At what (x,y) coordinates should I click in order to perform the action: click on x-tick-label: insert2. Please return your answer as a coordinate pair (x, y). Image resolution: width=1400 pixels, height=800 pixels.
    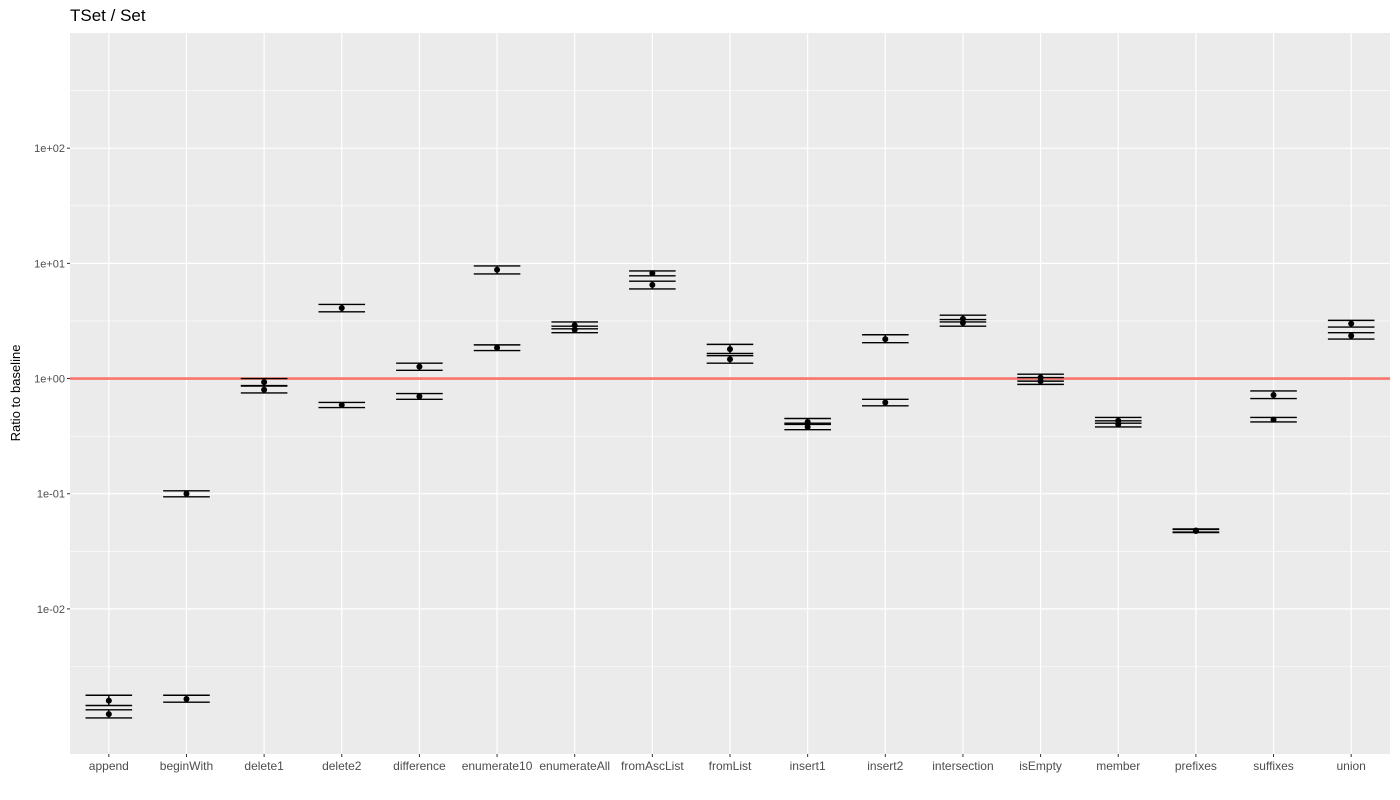
    Looking at the image, I should click on (885, 766).